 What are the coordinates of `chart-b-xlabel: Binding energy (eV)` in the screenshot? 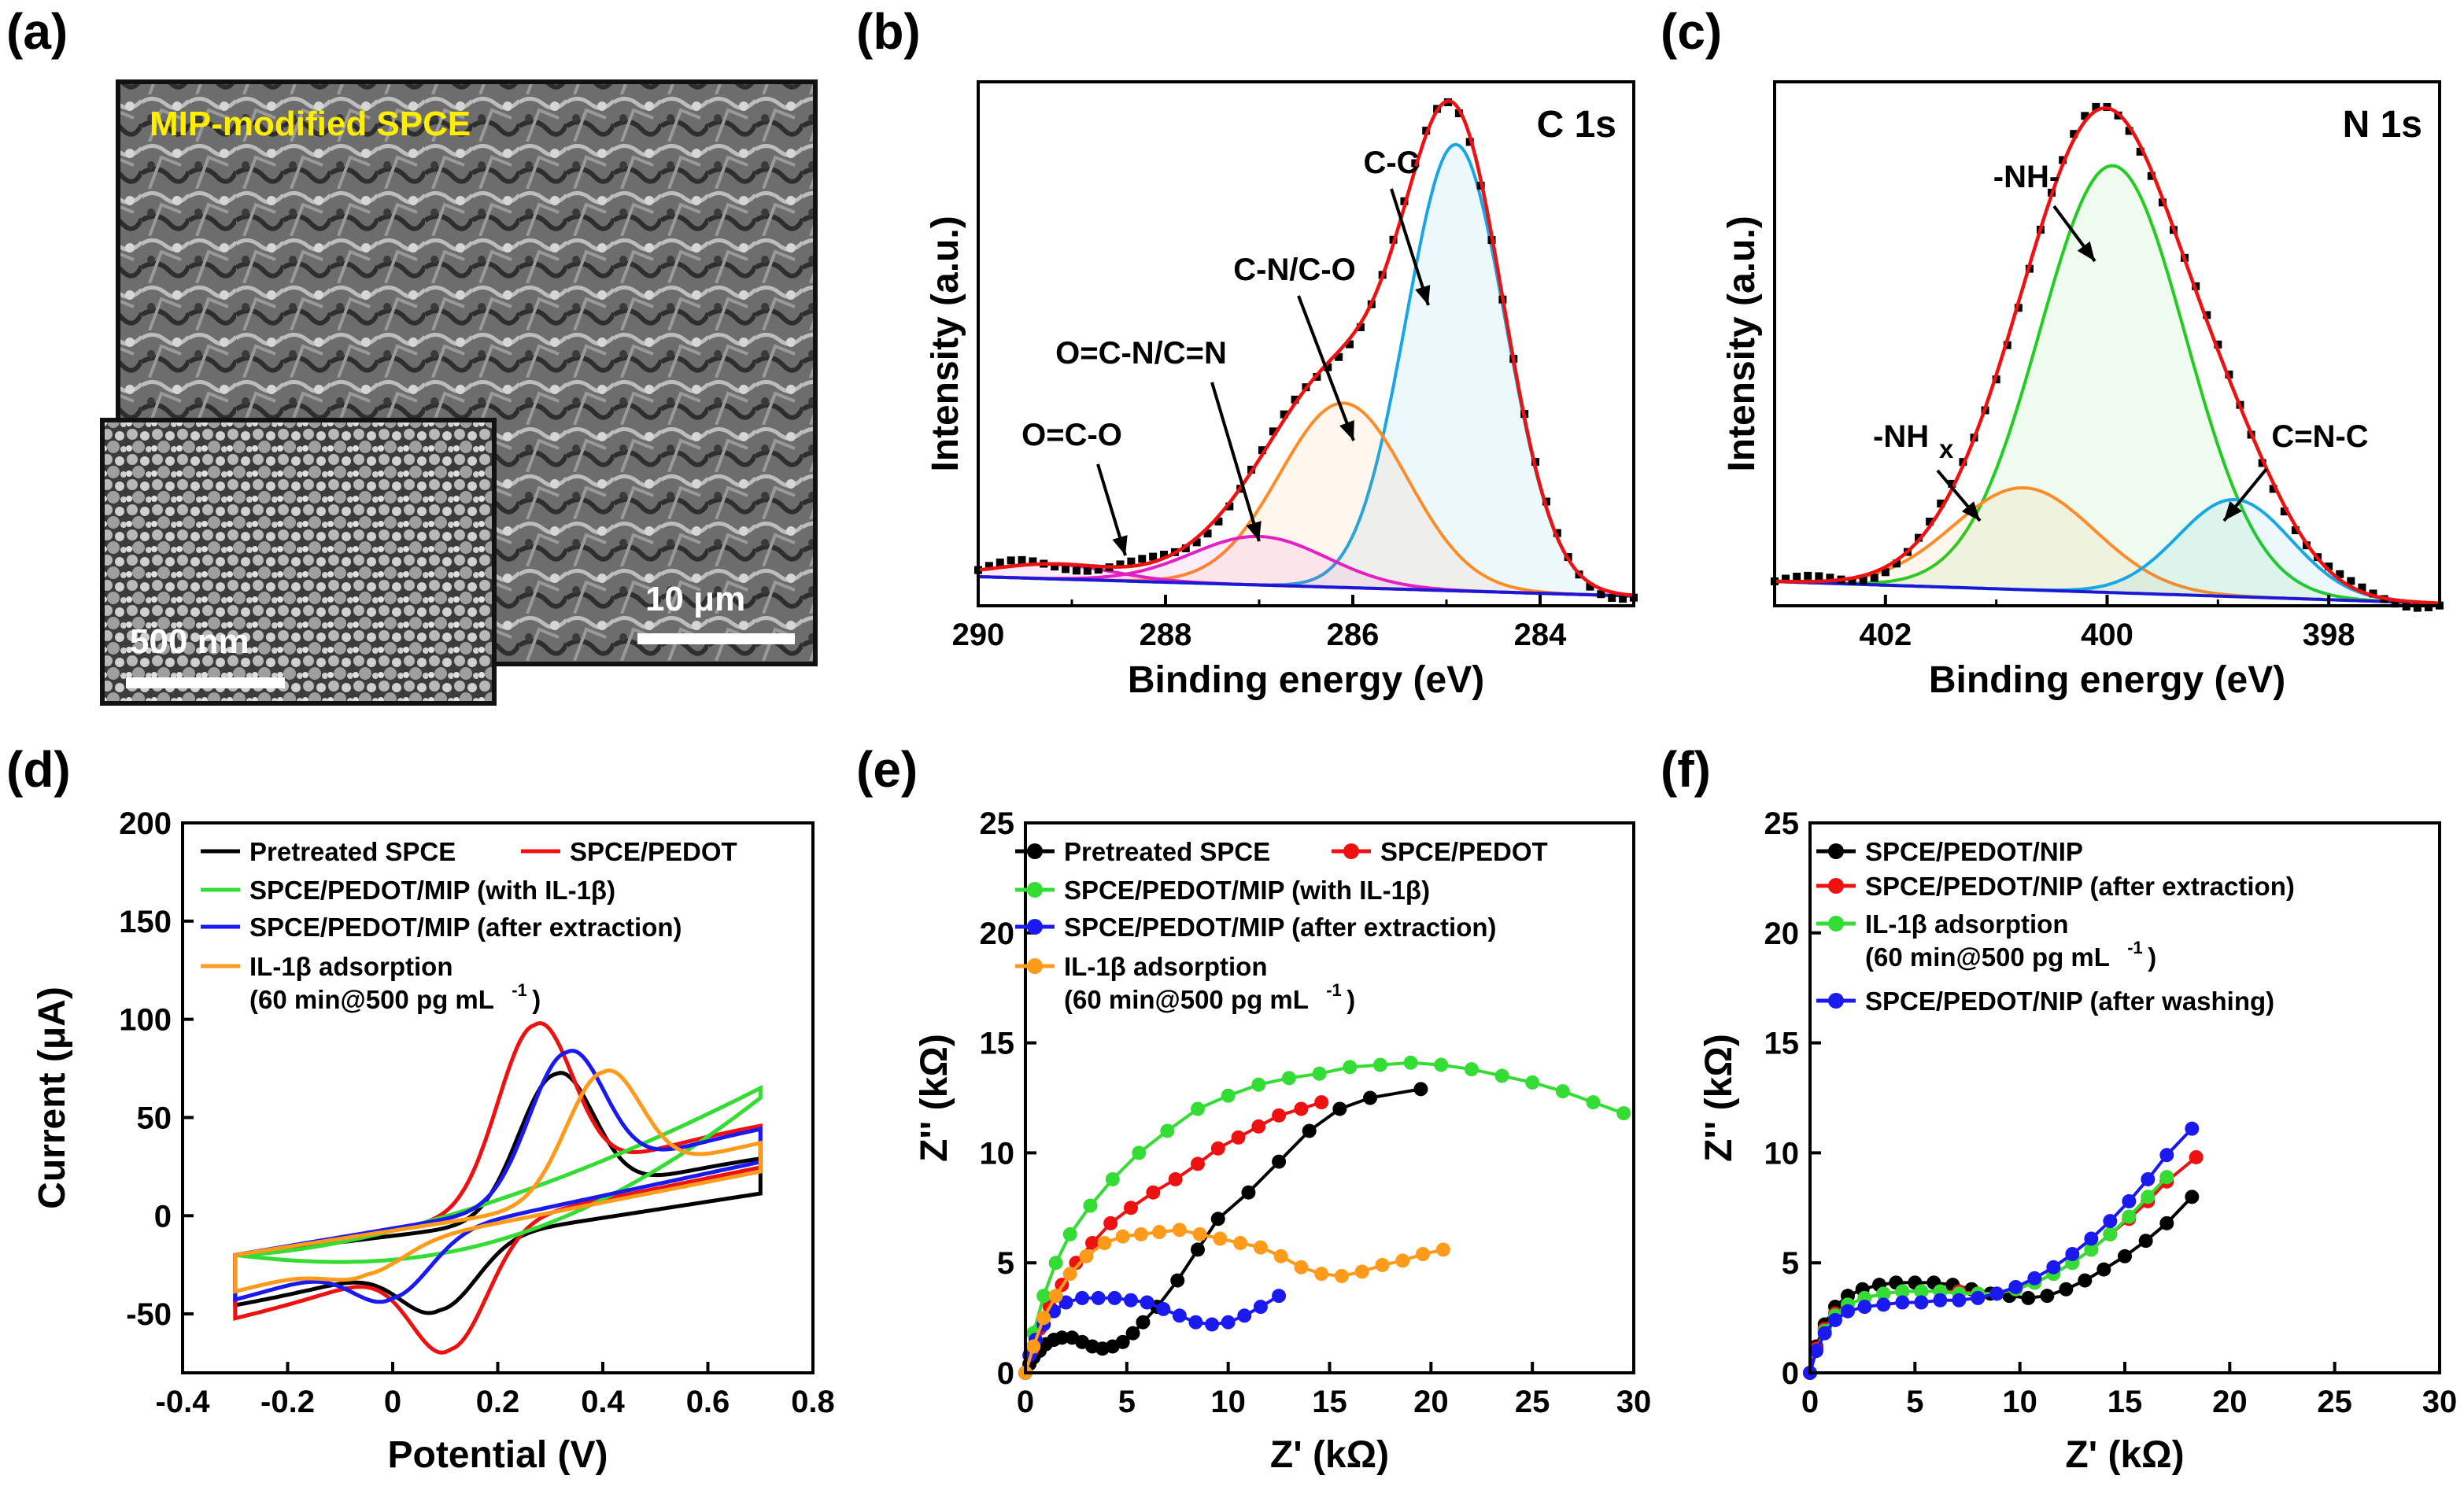 It's located at (1306, 680).